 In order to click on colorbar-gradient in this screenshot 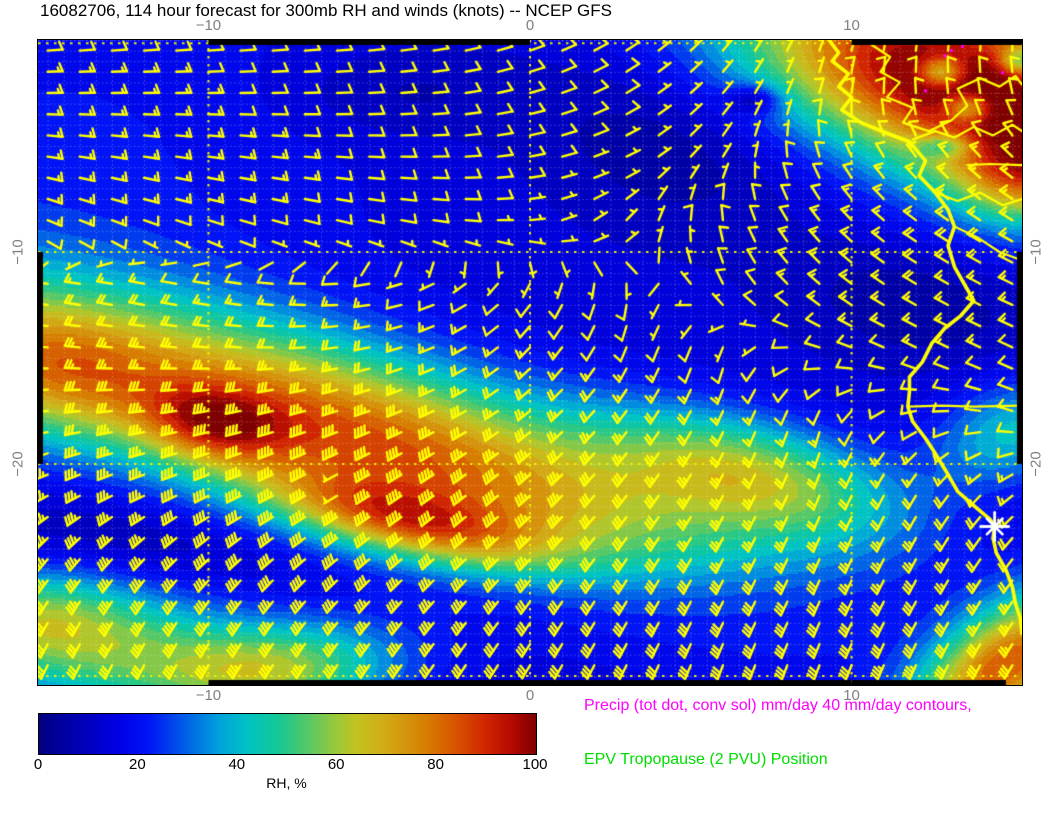, I will do `click(287, 734)`.